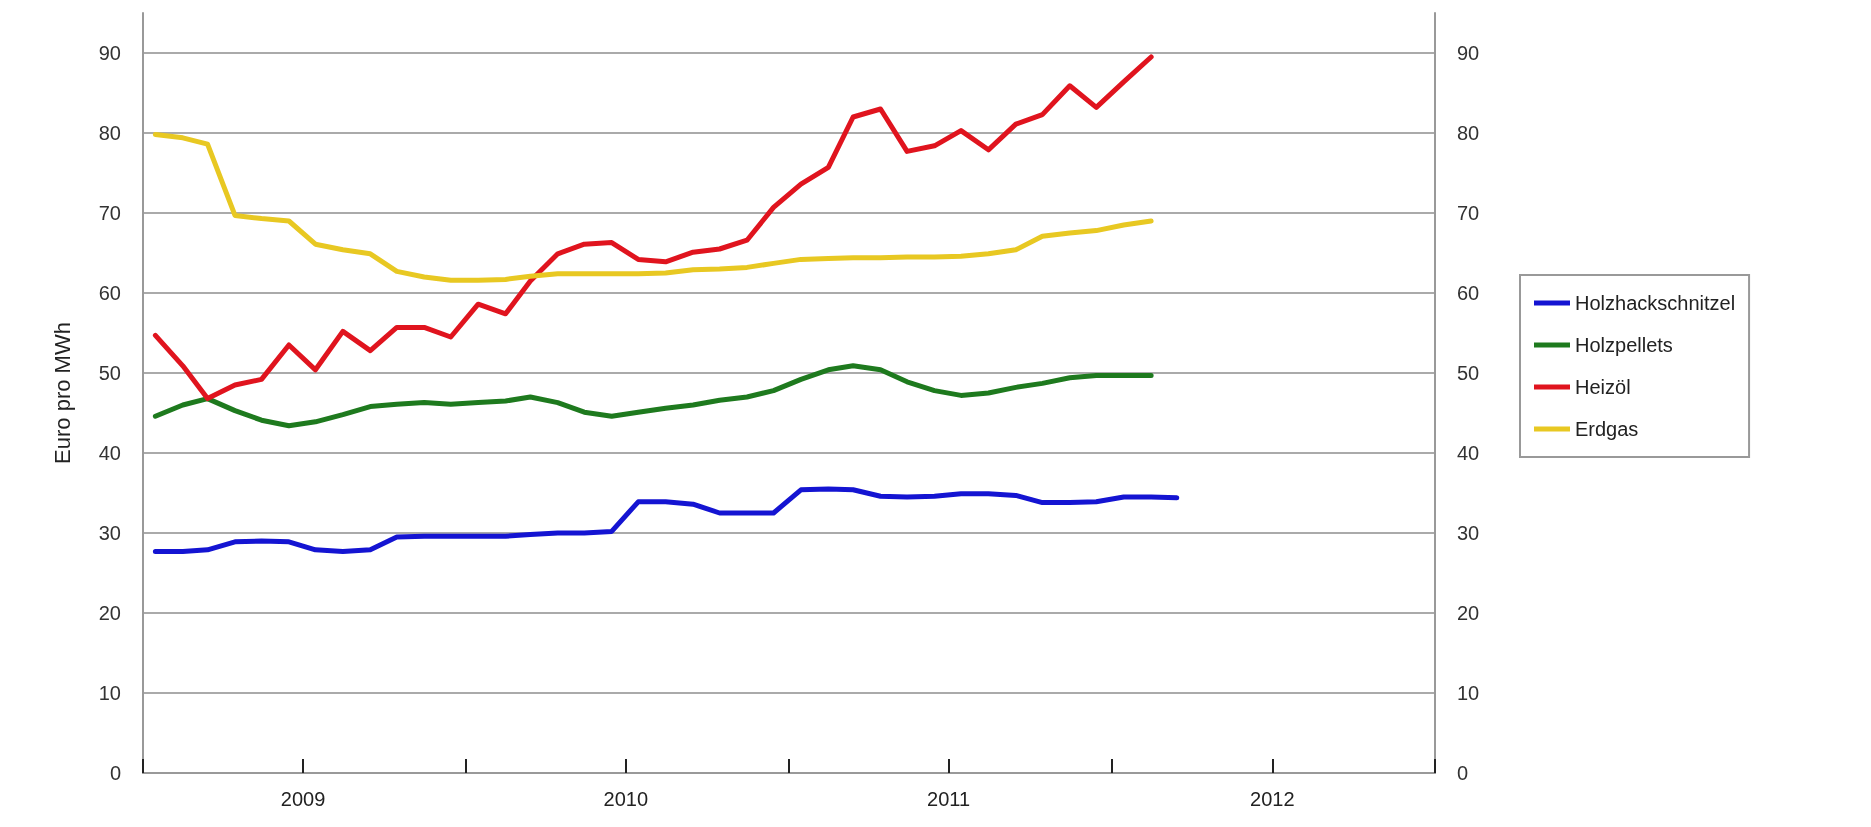  Describe the element at coordinates (1468, 53) in the screenshot. I see `y2-tick-label: 90` at that location.